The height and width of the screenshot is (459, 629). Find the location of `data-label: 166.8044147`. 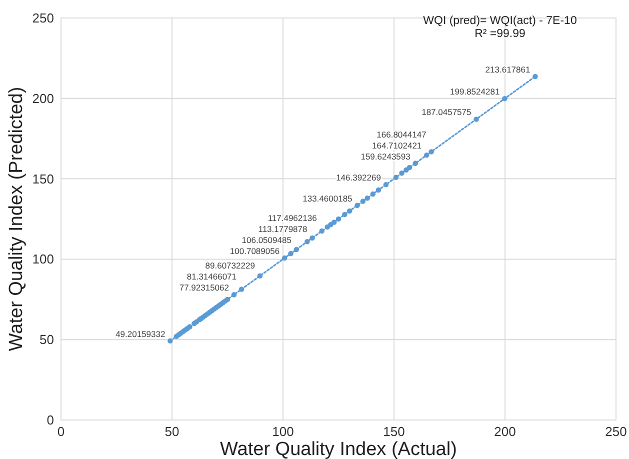

data-label: 166.8044147 is located at coordinates (401, 134).